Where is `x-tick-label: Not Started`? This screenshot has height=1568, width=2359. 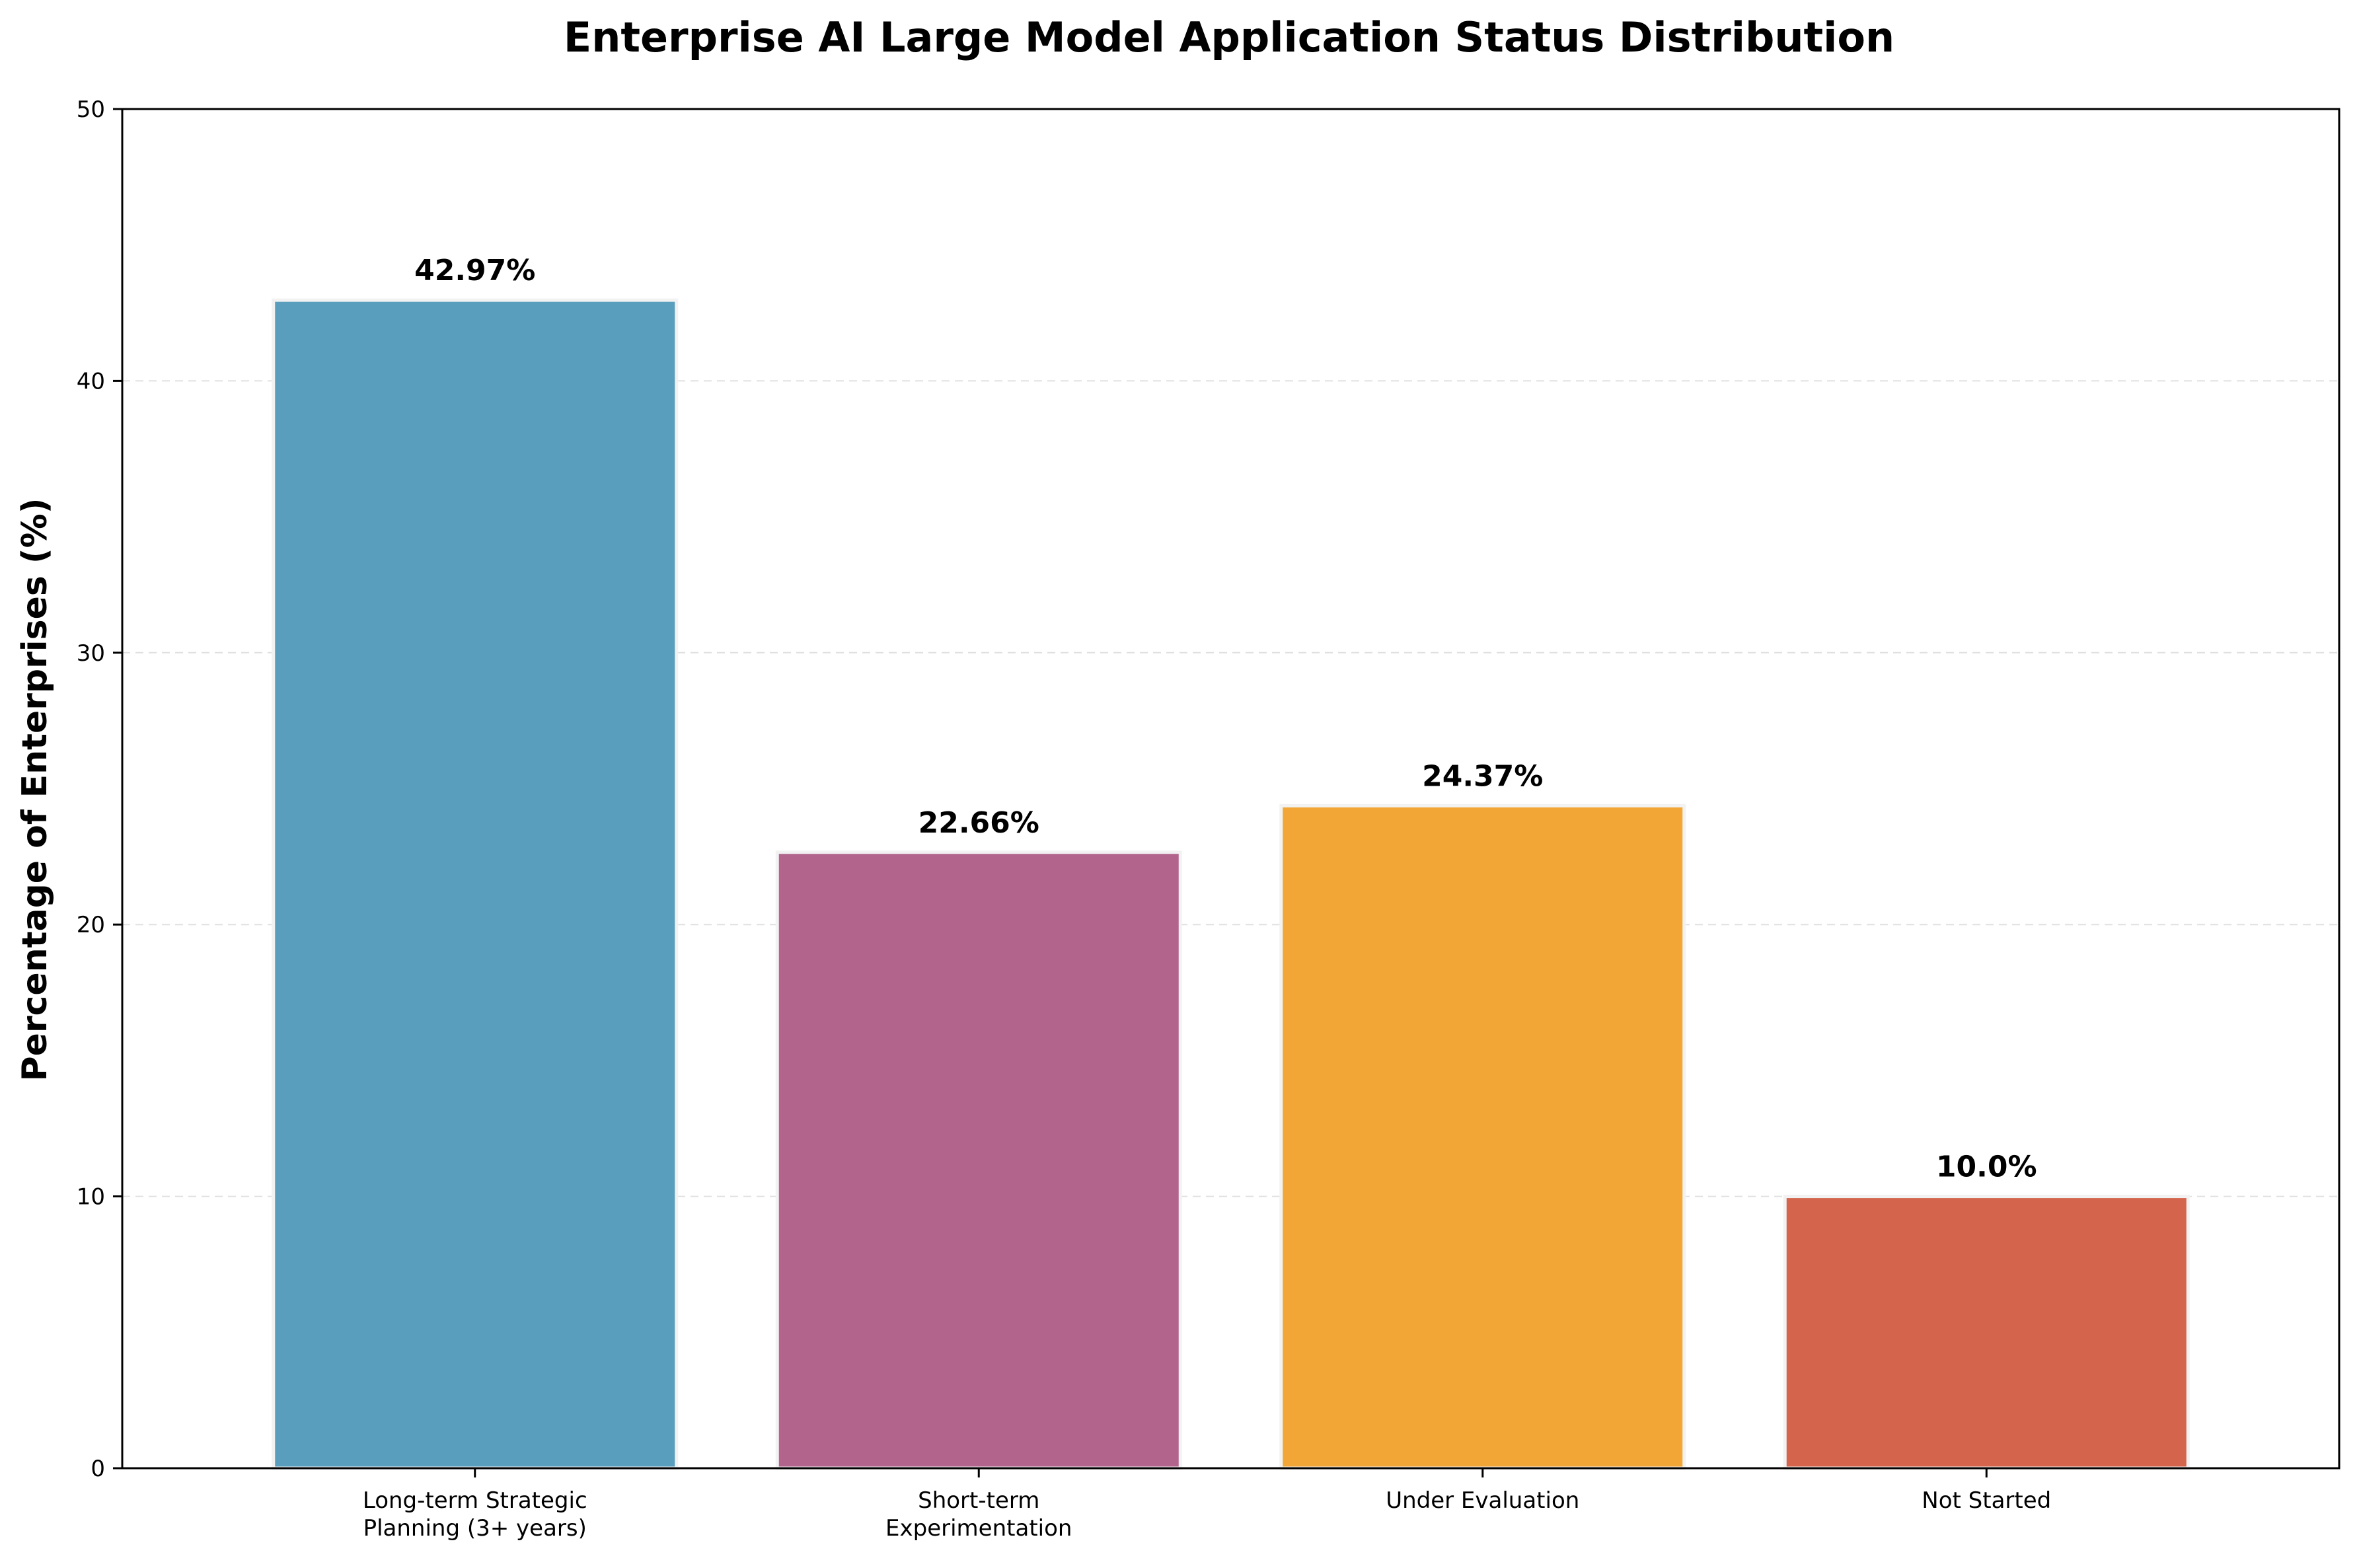 x-tick-label: Not Started is located at coordinates (1986, 1500).